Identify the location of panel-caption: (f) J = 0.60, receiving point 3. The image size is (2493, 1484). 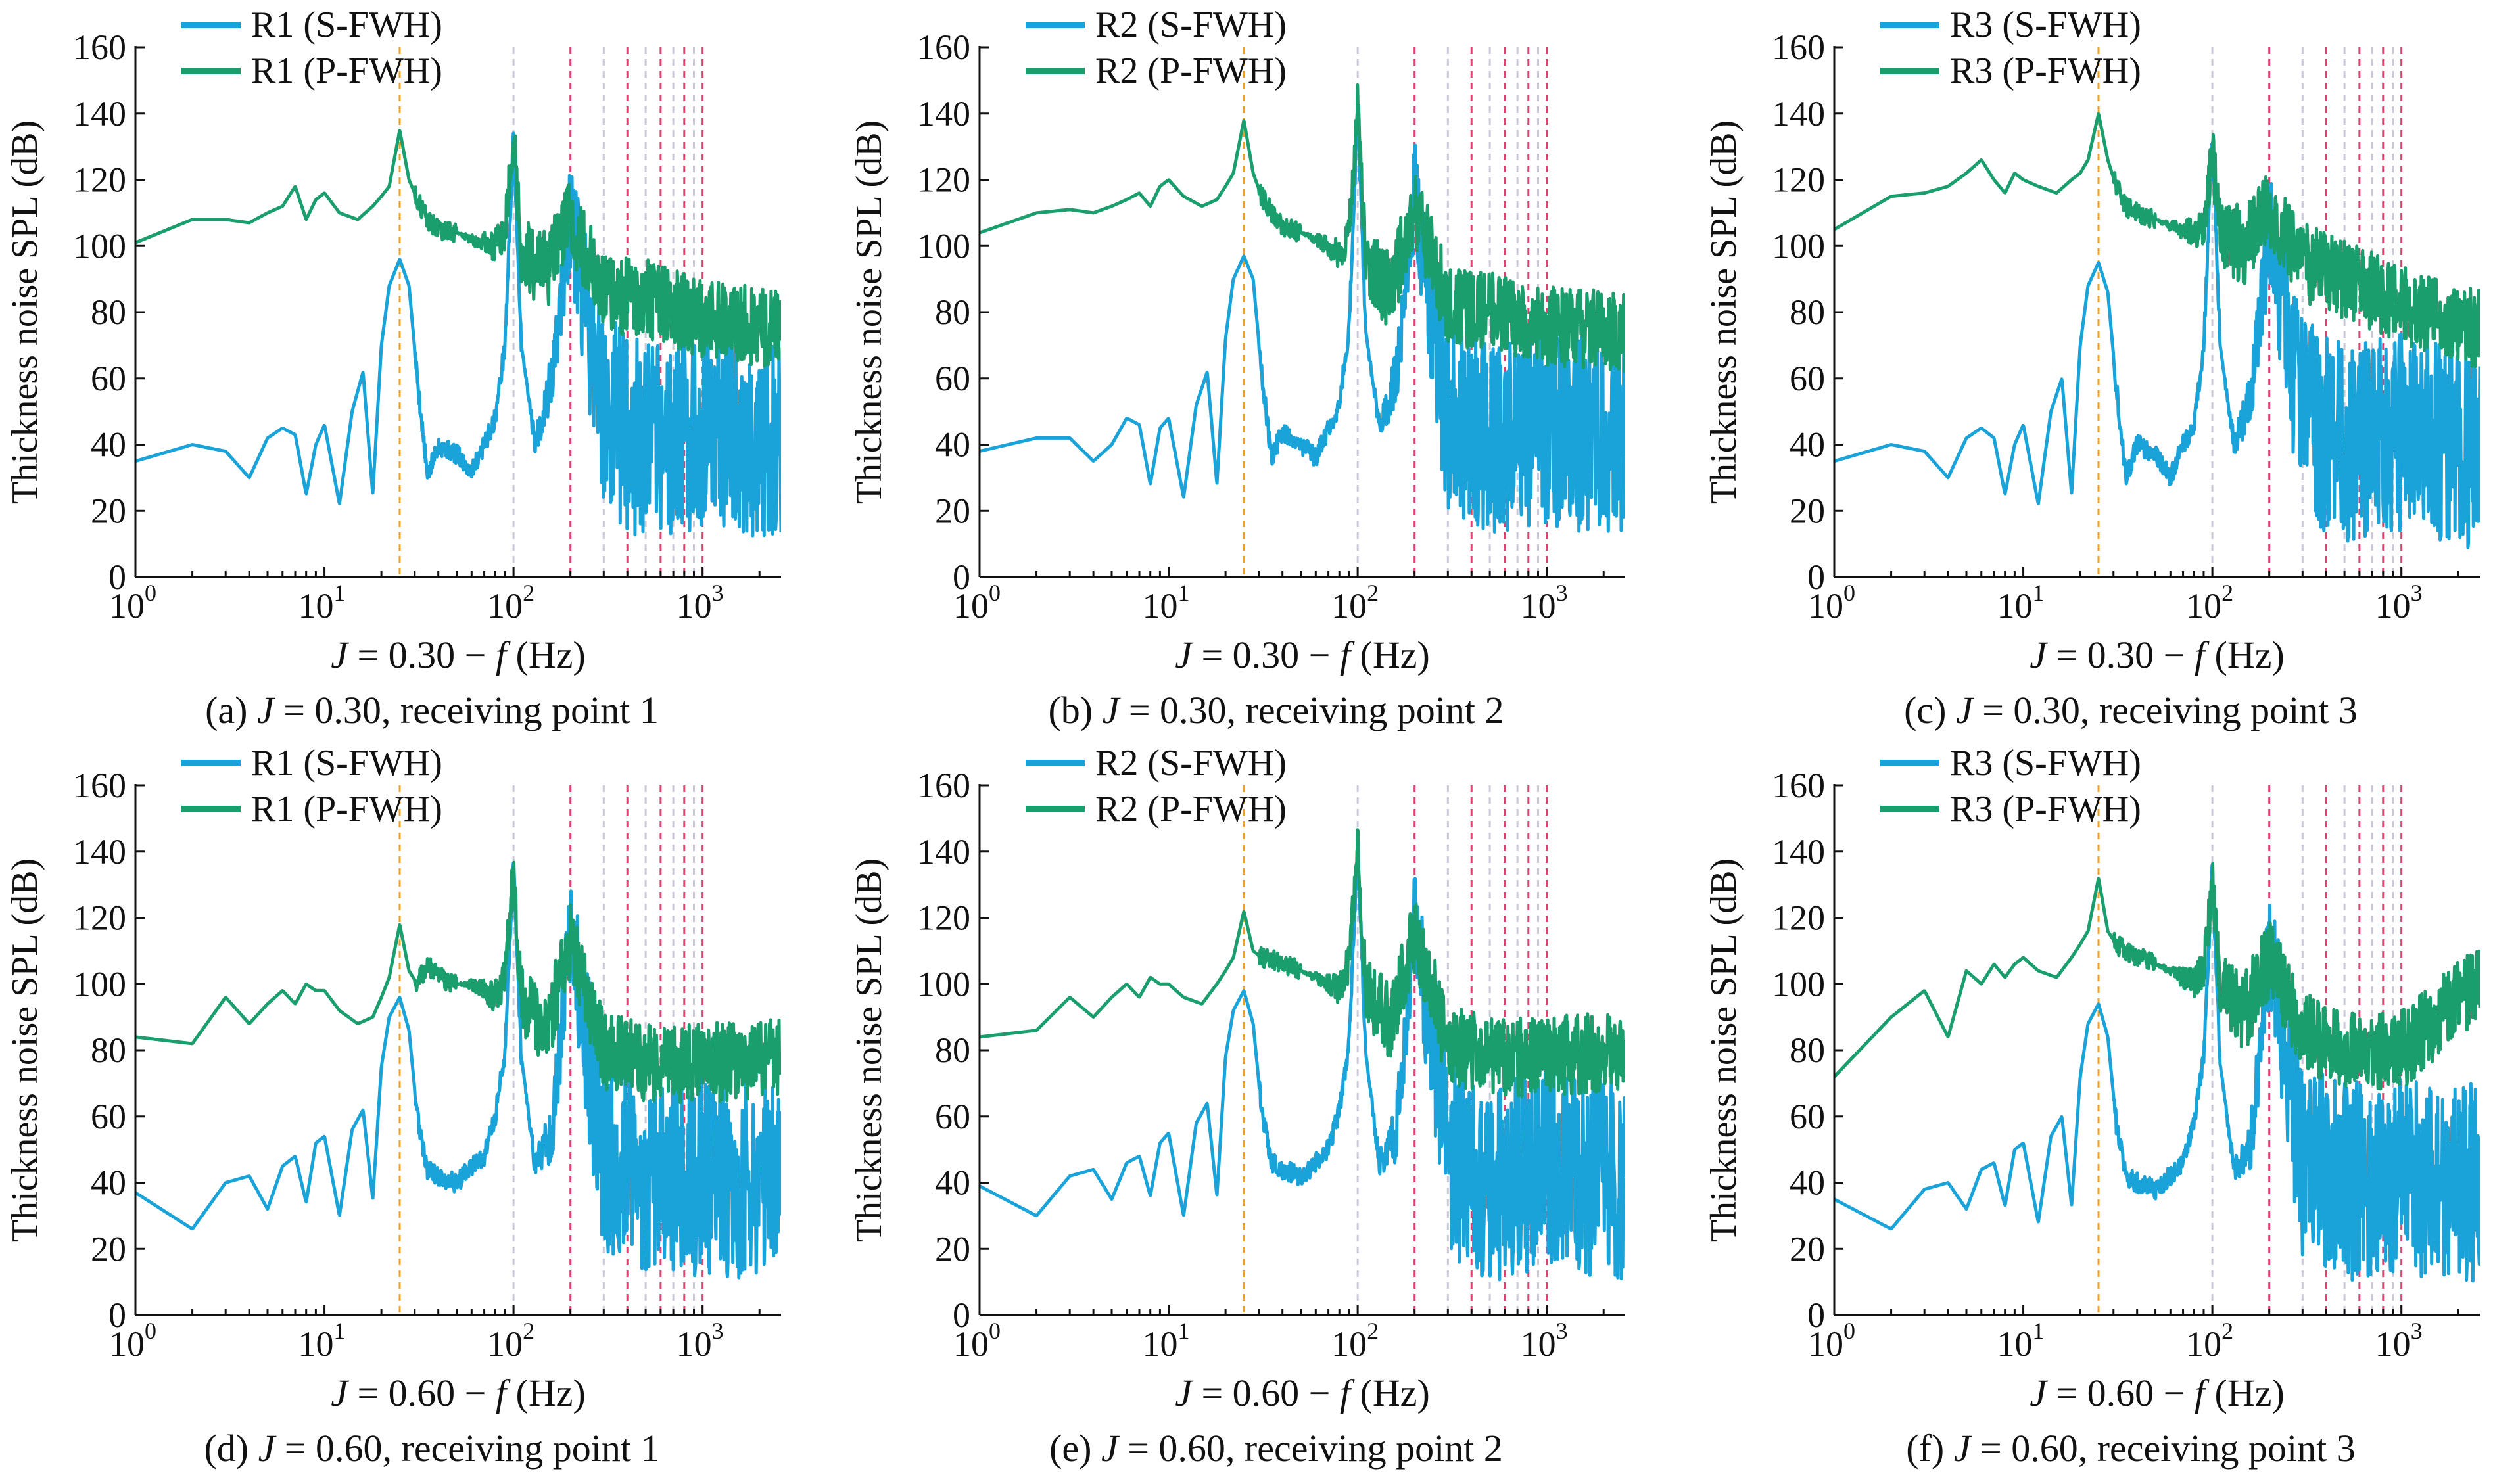
(2130, 1448).